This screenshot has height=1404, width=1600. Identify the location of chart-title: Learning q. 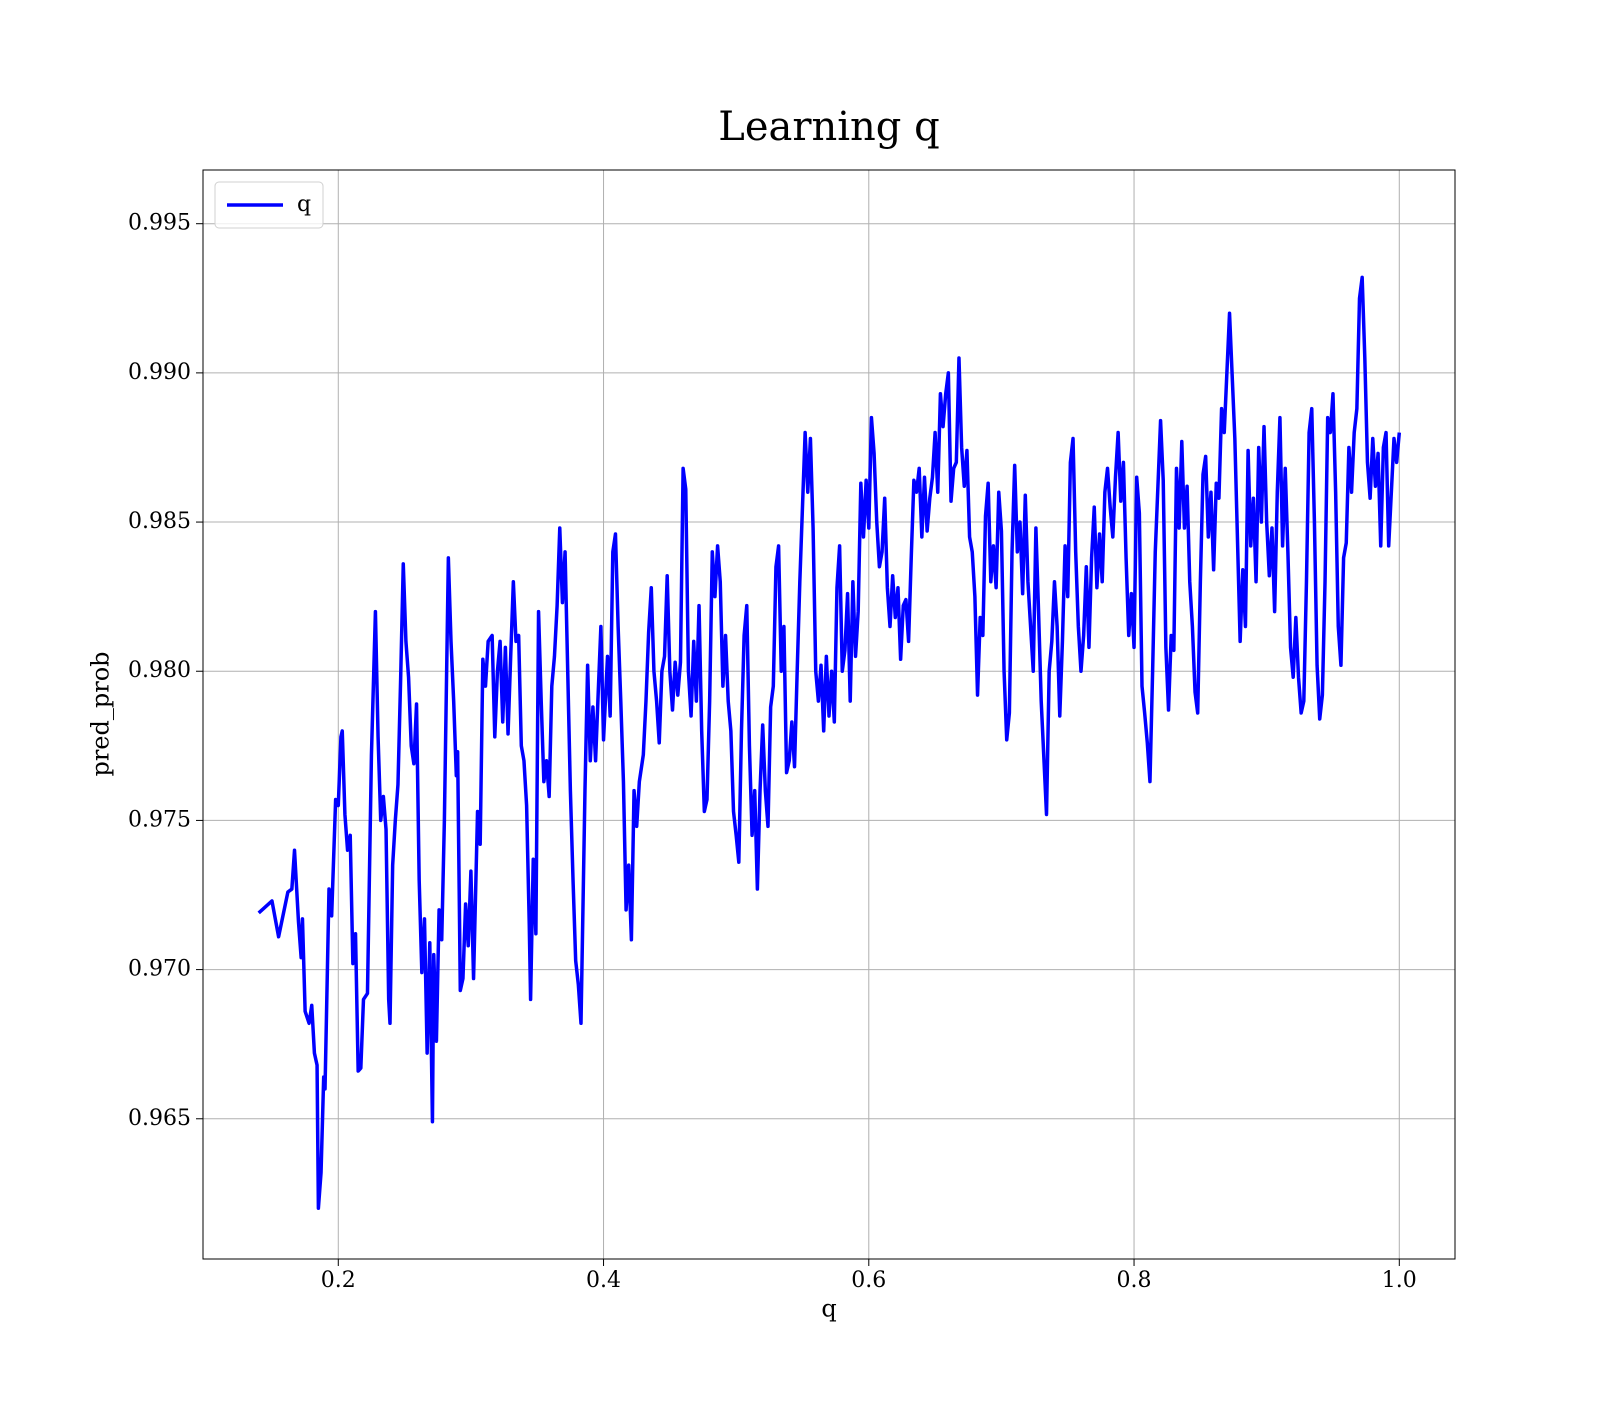
(828, 127).